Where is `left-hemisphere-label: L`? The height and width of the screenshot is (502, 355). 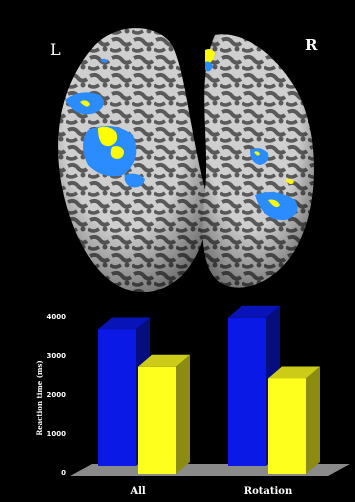
left-hemisphere-label: L is located at coordinates (55, 49).